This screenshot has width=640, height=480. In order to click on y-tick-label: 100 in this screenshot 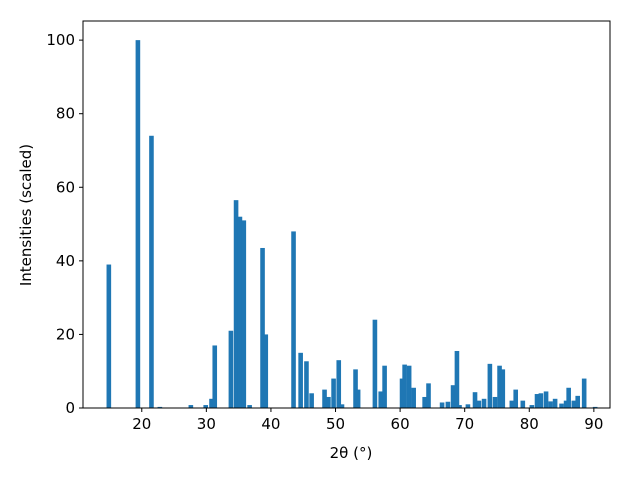, I will do `click(60, 40)`.